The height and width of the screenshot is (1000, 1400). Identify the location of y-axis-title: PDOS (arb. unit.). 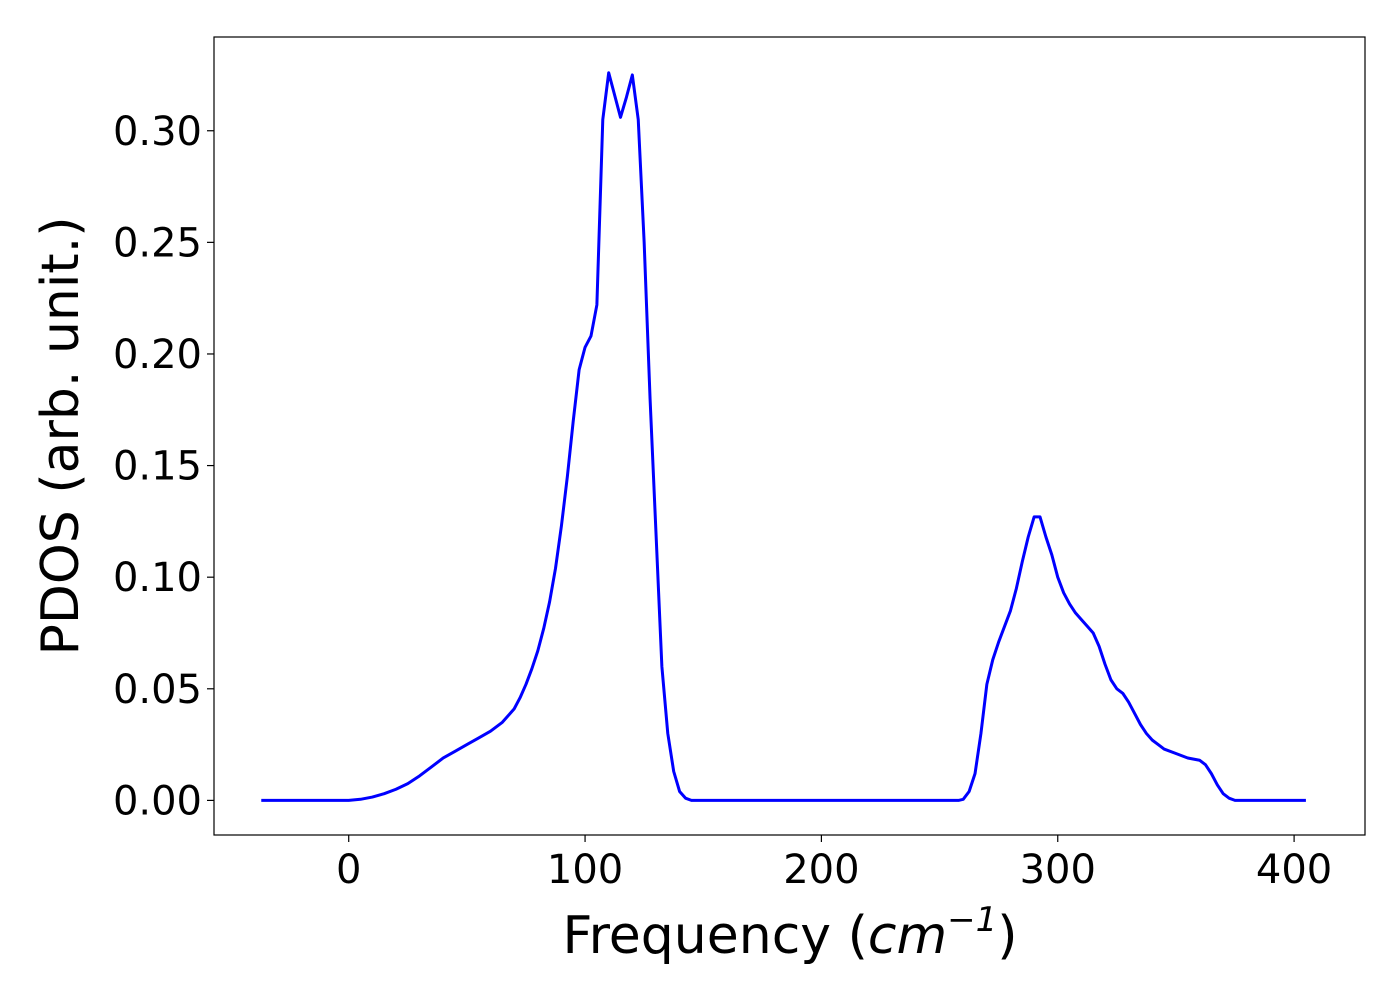
(61, 435).